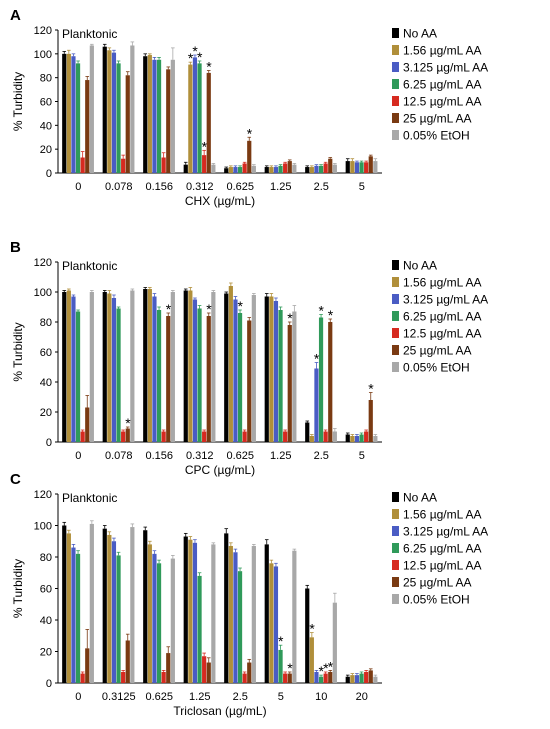  What do you see at coordinates (442, 515) in the screenshot?
I see `legend-label: 1.56 µg/mL AA` at bounding box center [442, 515].